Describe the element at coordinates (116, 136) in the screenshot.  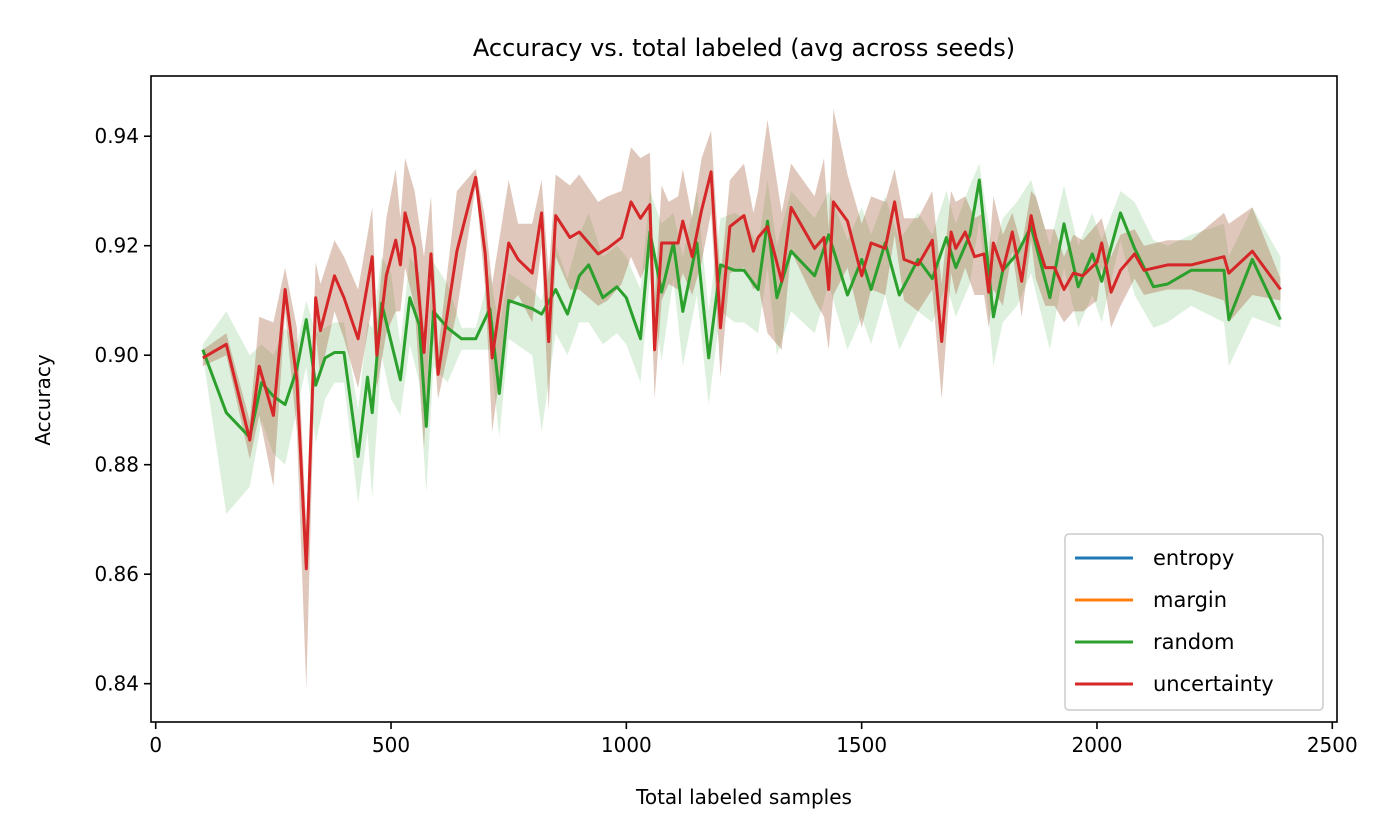
I see `y-tick-label: 0.94` at that location.